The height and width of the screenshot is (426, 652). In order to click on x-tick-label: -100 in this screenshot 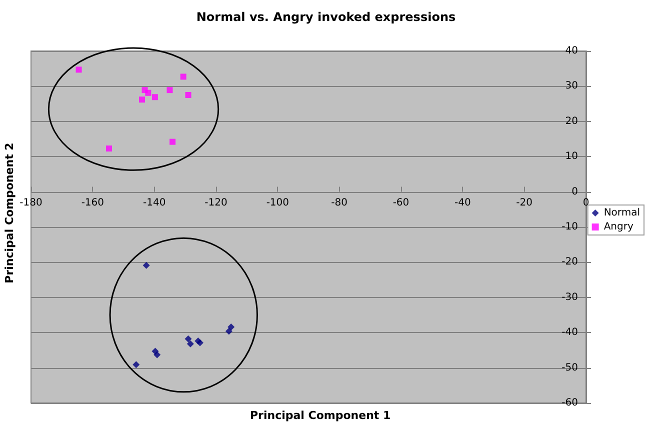, I will do `click(278, 202)`.